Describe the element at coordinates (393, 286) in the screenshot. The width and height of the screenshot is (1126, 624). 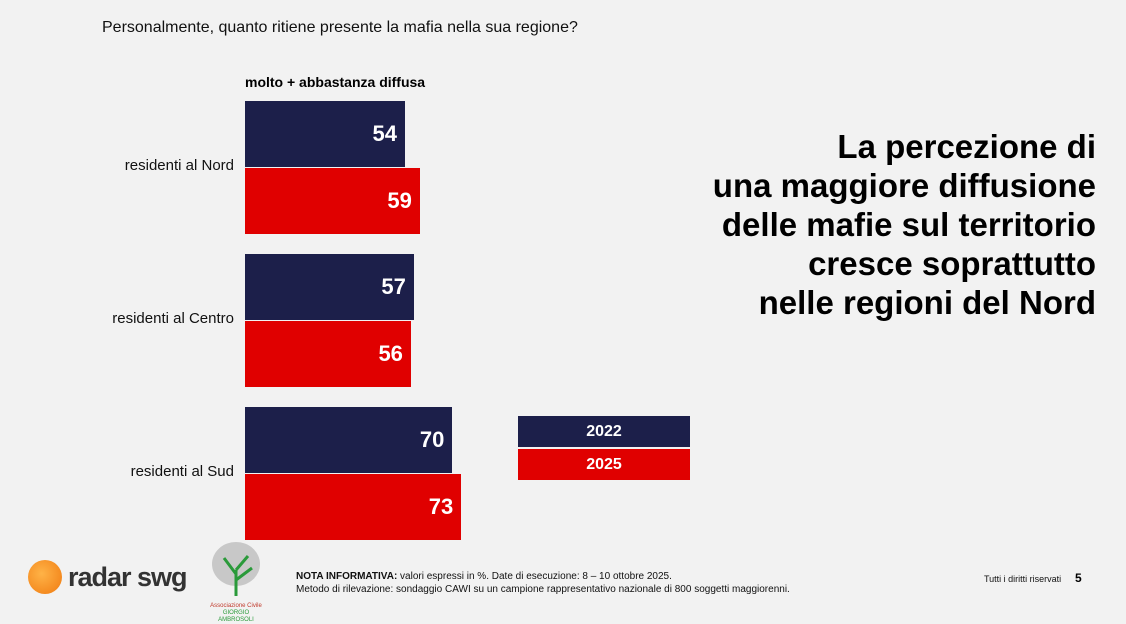
I see `data-label: 57` at that location.